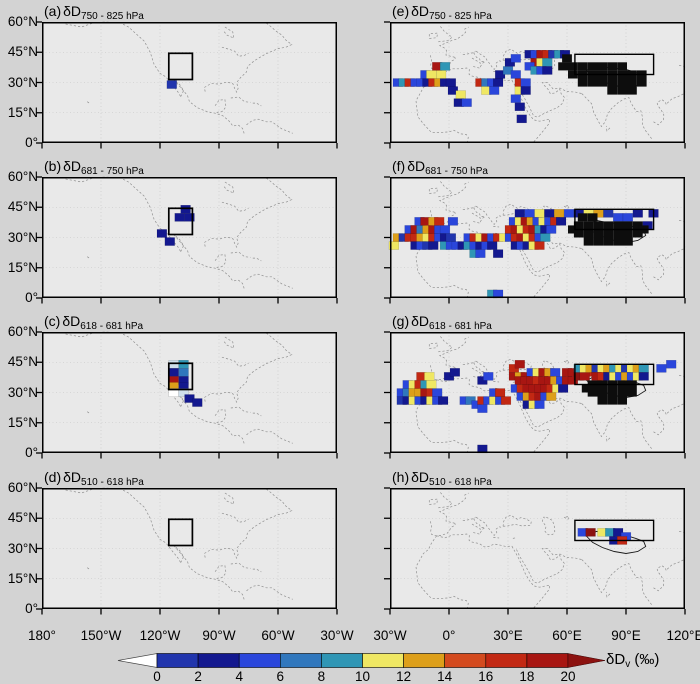 The width and height of the screenshot is (700, 684). Describe the element at coordinates (485, 676) in the screenshot. I see `colorbar-tick-label: 16` at that location.